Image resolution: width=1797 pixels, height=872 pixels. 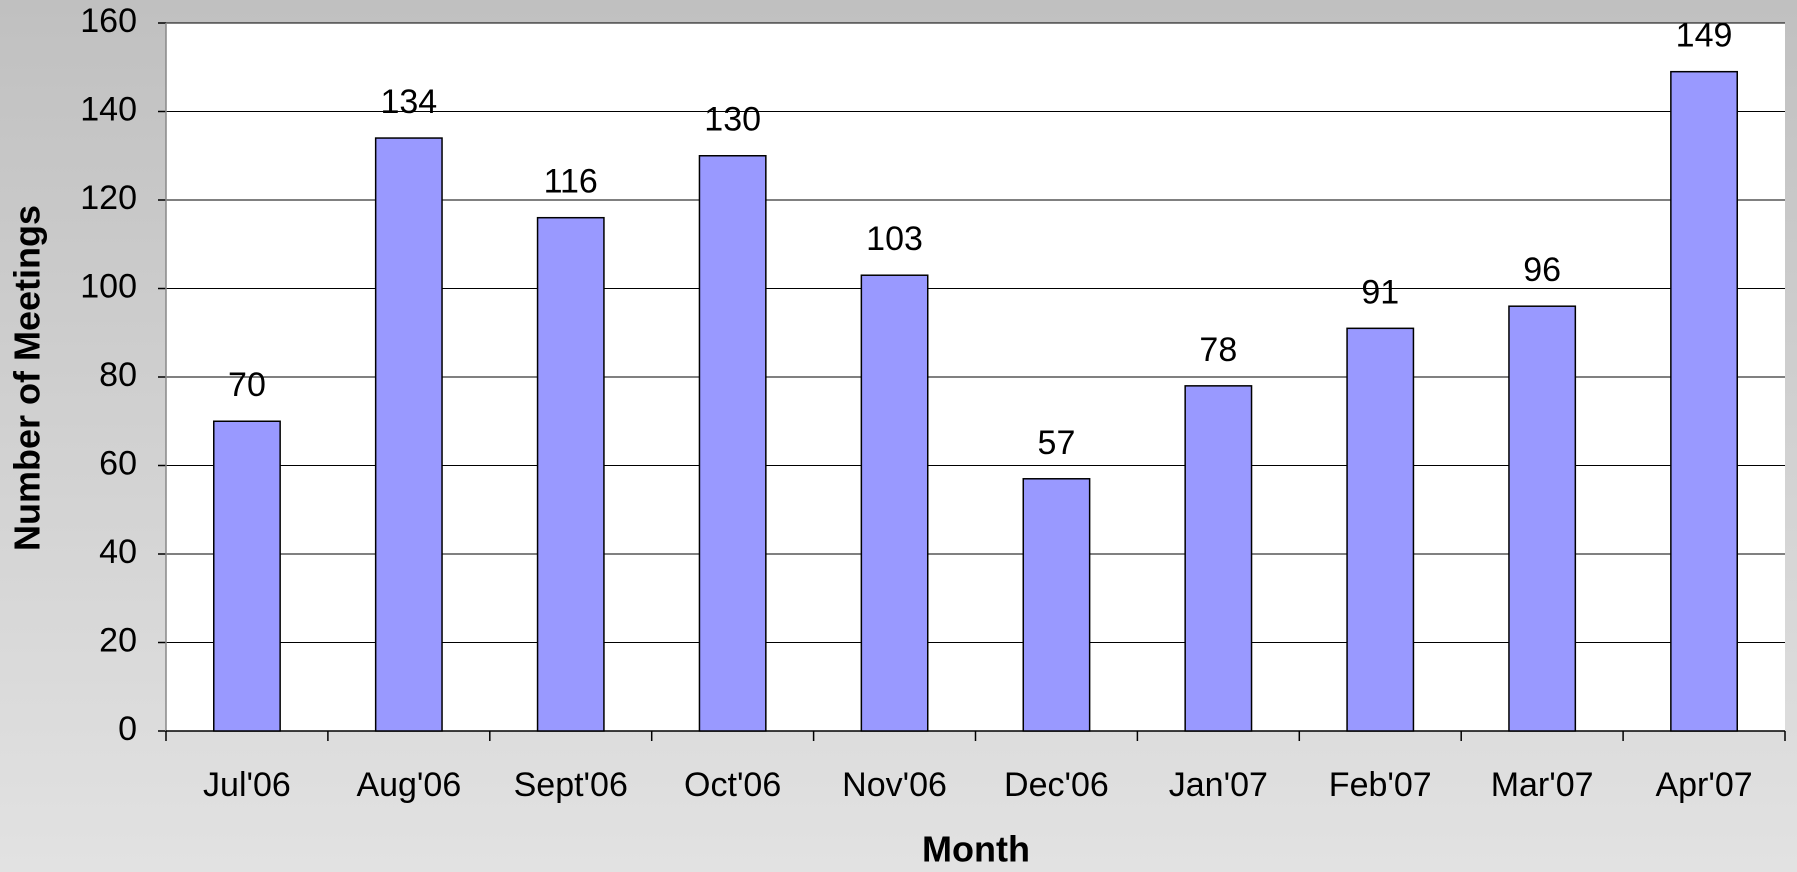 I want to click on data-label: 78, so click(x=1218, y=350).